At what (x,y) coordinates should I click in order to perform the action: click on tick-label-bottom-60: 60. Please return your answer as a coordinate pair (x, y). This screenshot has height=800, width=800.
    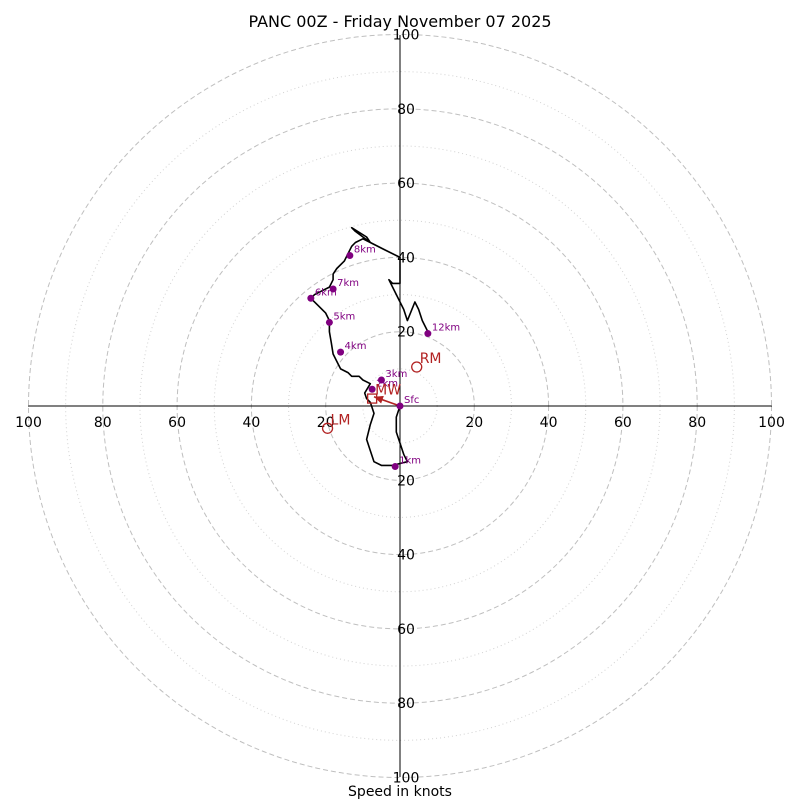
    Looking at the image, I should click on (406, 630).